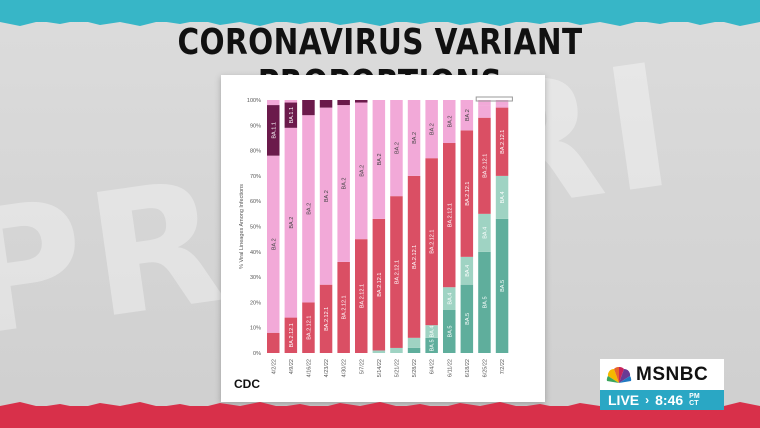 This screenshot has width=760, height=428. I want to click on timezone: PM CT, so click(694, 400).